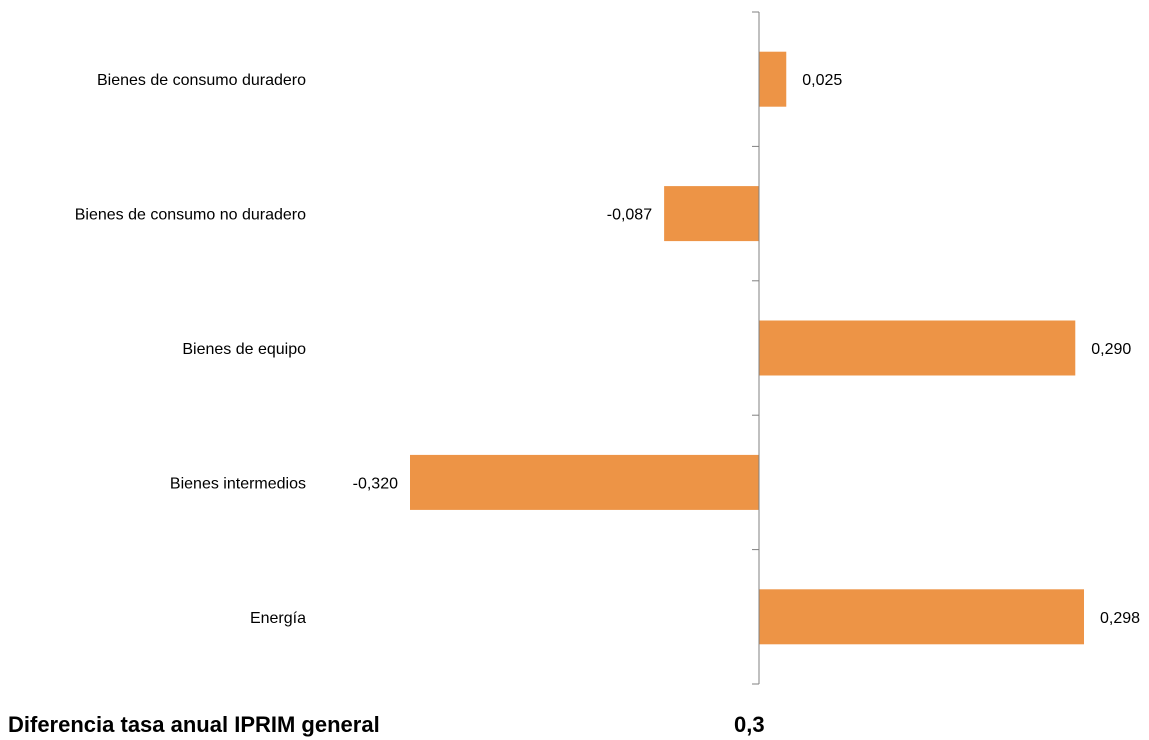 This screenshot has width=1149, height=740. What do you see at coordinates (194, 724) in the screenshot?
I see `footer-label: Diferencia tasa anual IPRIM general` at bounding box center [194, 724].